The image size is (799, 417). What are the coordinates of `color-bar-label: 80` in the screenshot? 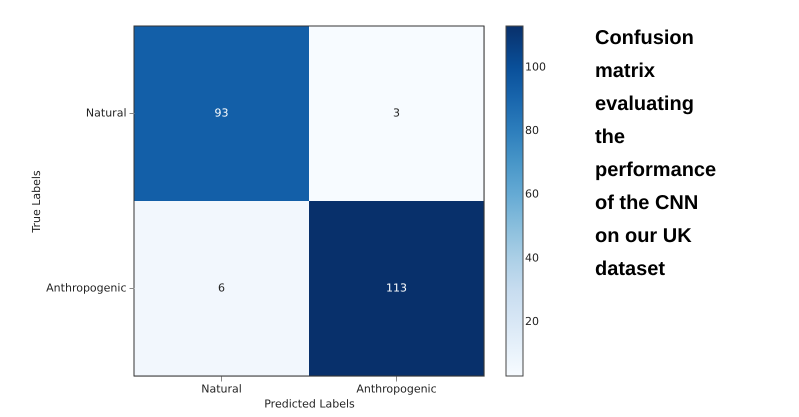 It's located at (532, 130).